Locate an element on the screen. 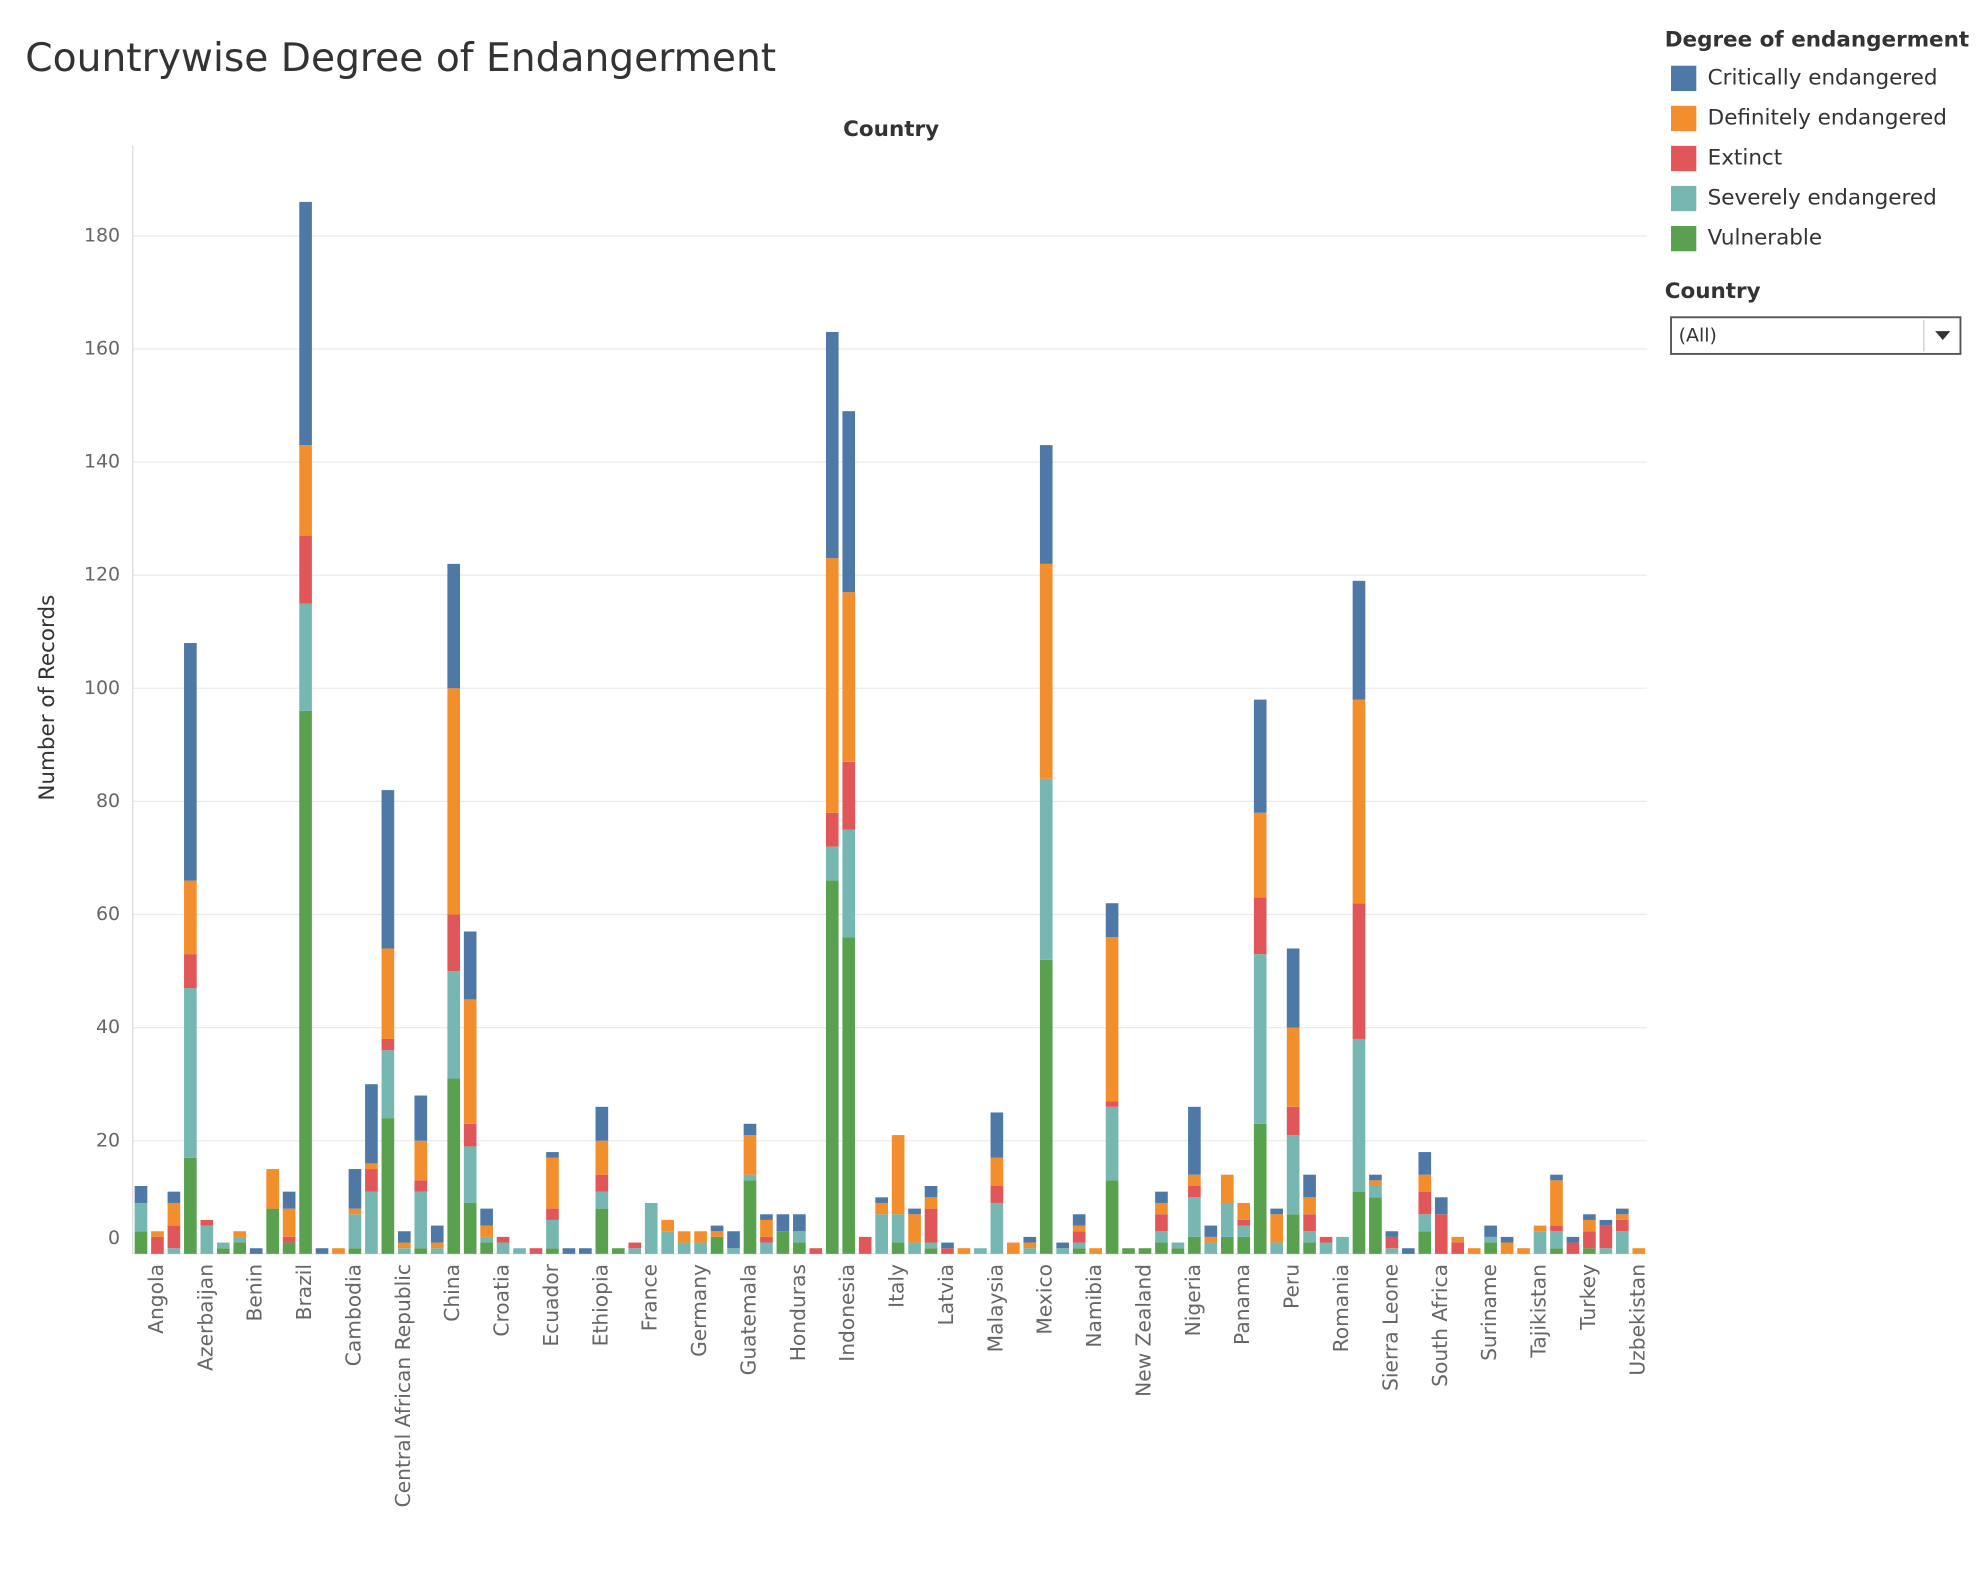  x-axis-title: Country is located at coordinates (891, 129).